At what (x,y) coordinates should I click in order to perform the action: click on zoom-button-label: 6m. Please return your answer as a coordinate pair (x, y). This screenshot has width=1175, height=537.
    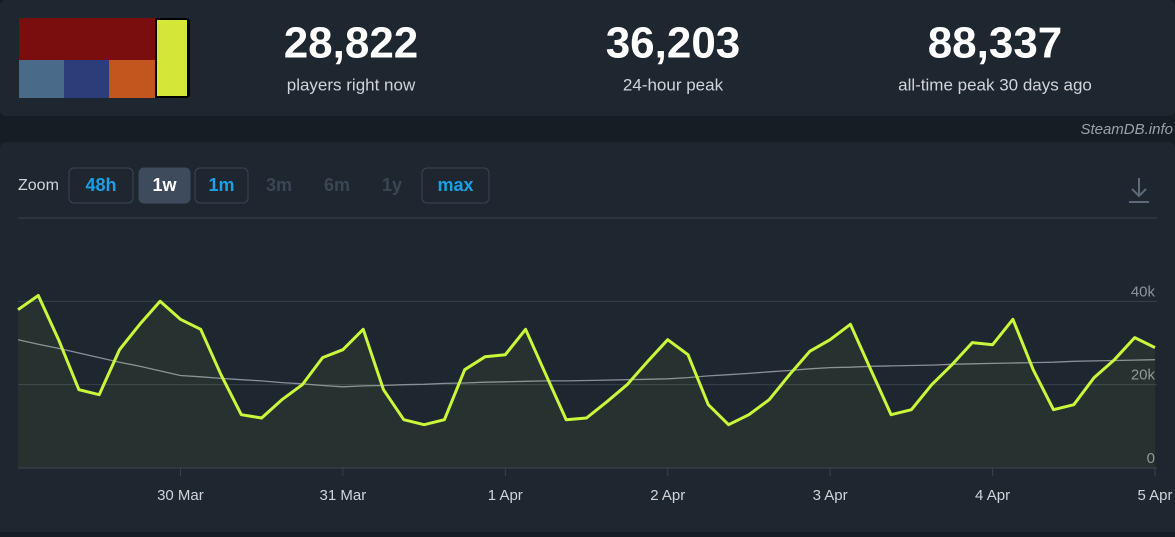
    Looking at the image, I should click on (337, 185).